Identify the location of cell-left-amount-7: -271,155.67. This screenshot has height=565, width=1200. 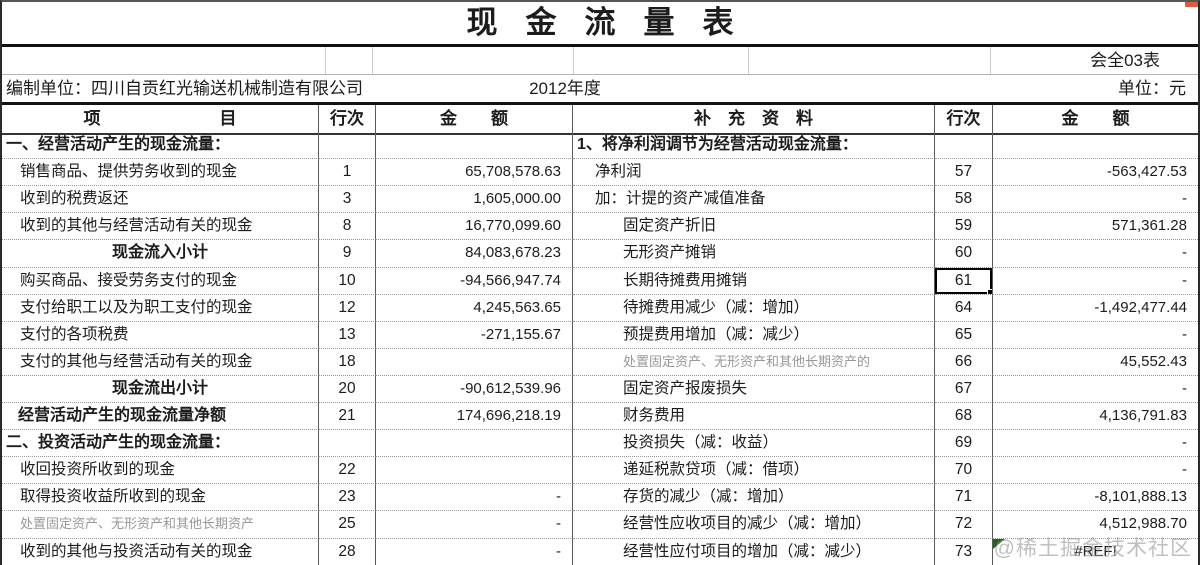
(474, 335).